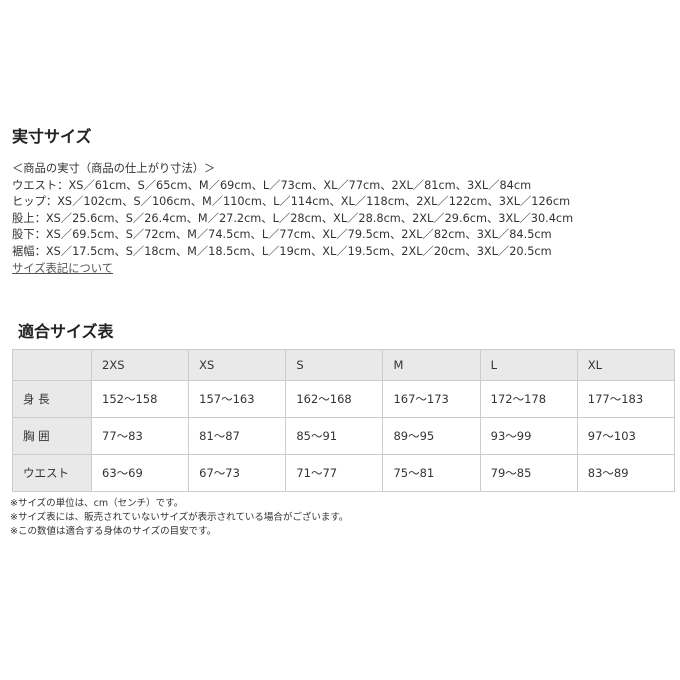  Describe the element at coordinates (237, 473) in the screenshot. I see `cell: 67〜73` at that location.